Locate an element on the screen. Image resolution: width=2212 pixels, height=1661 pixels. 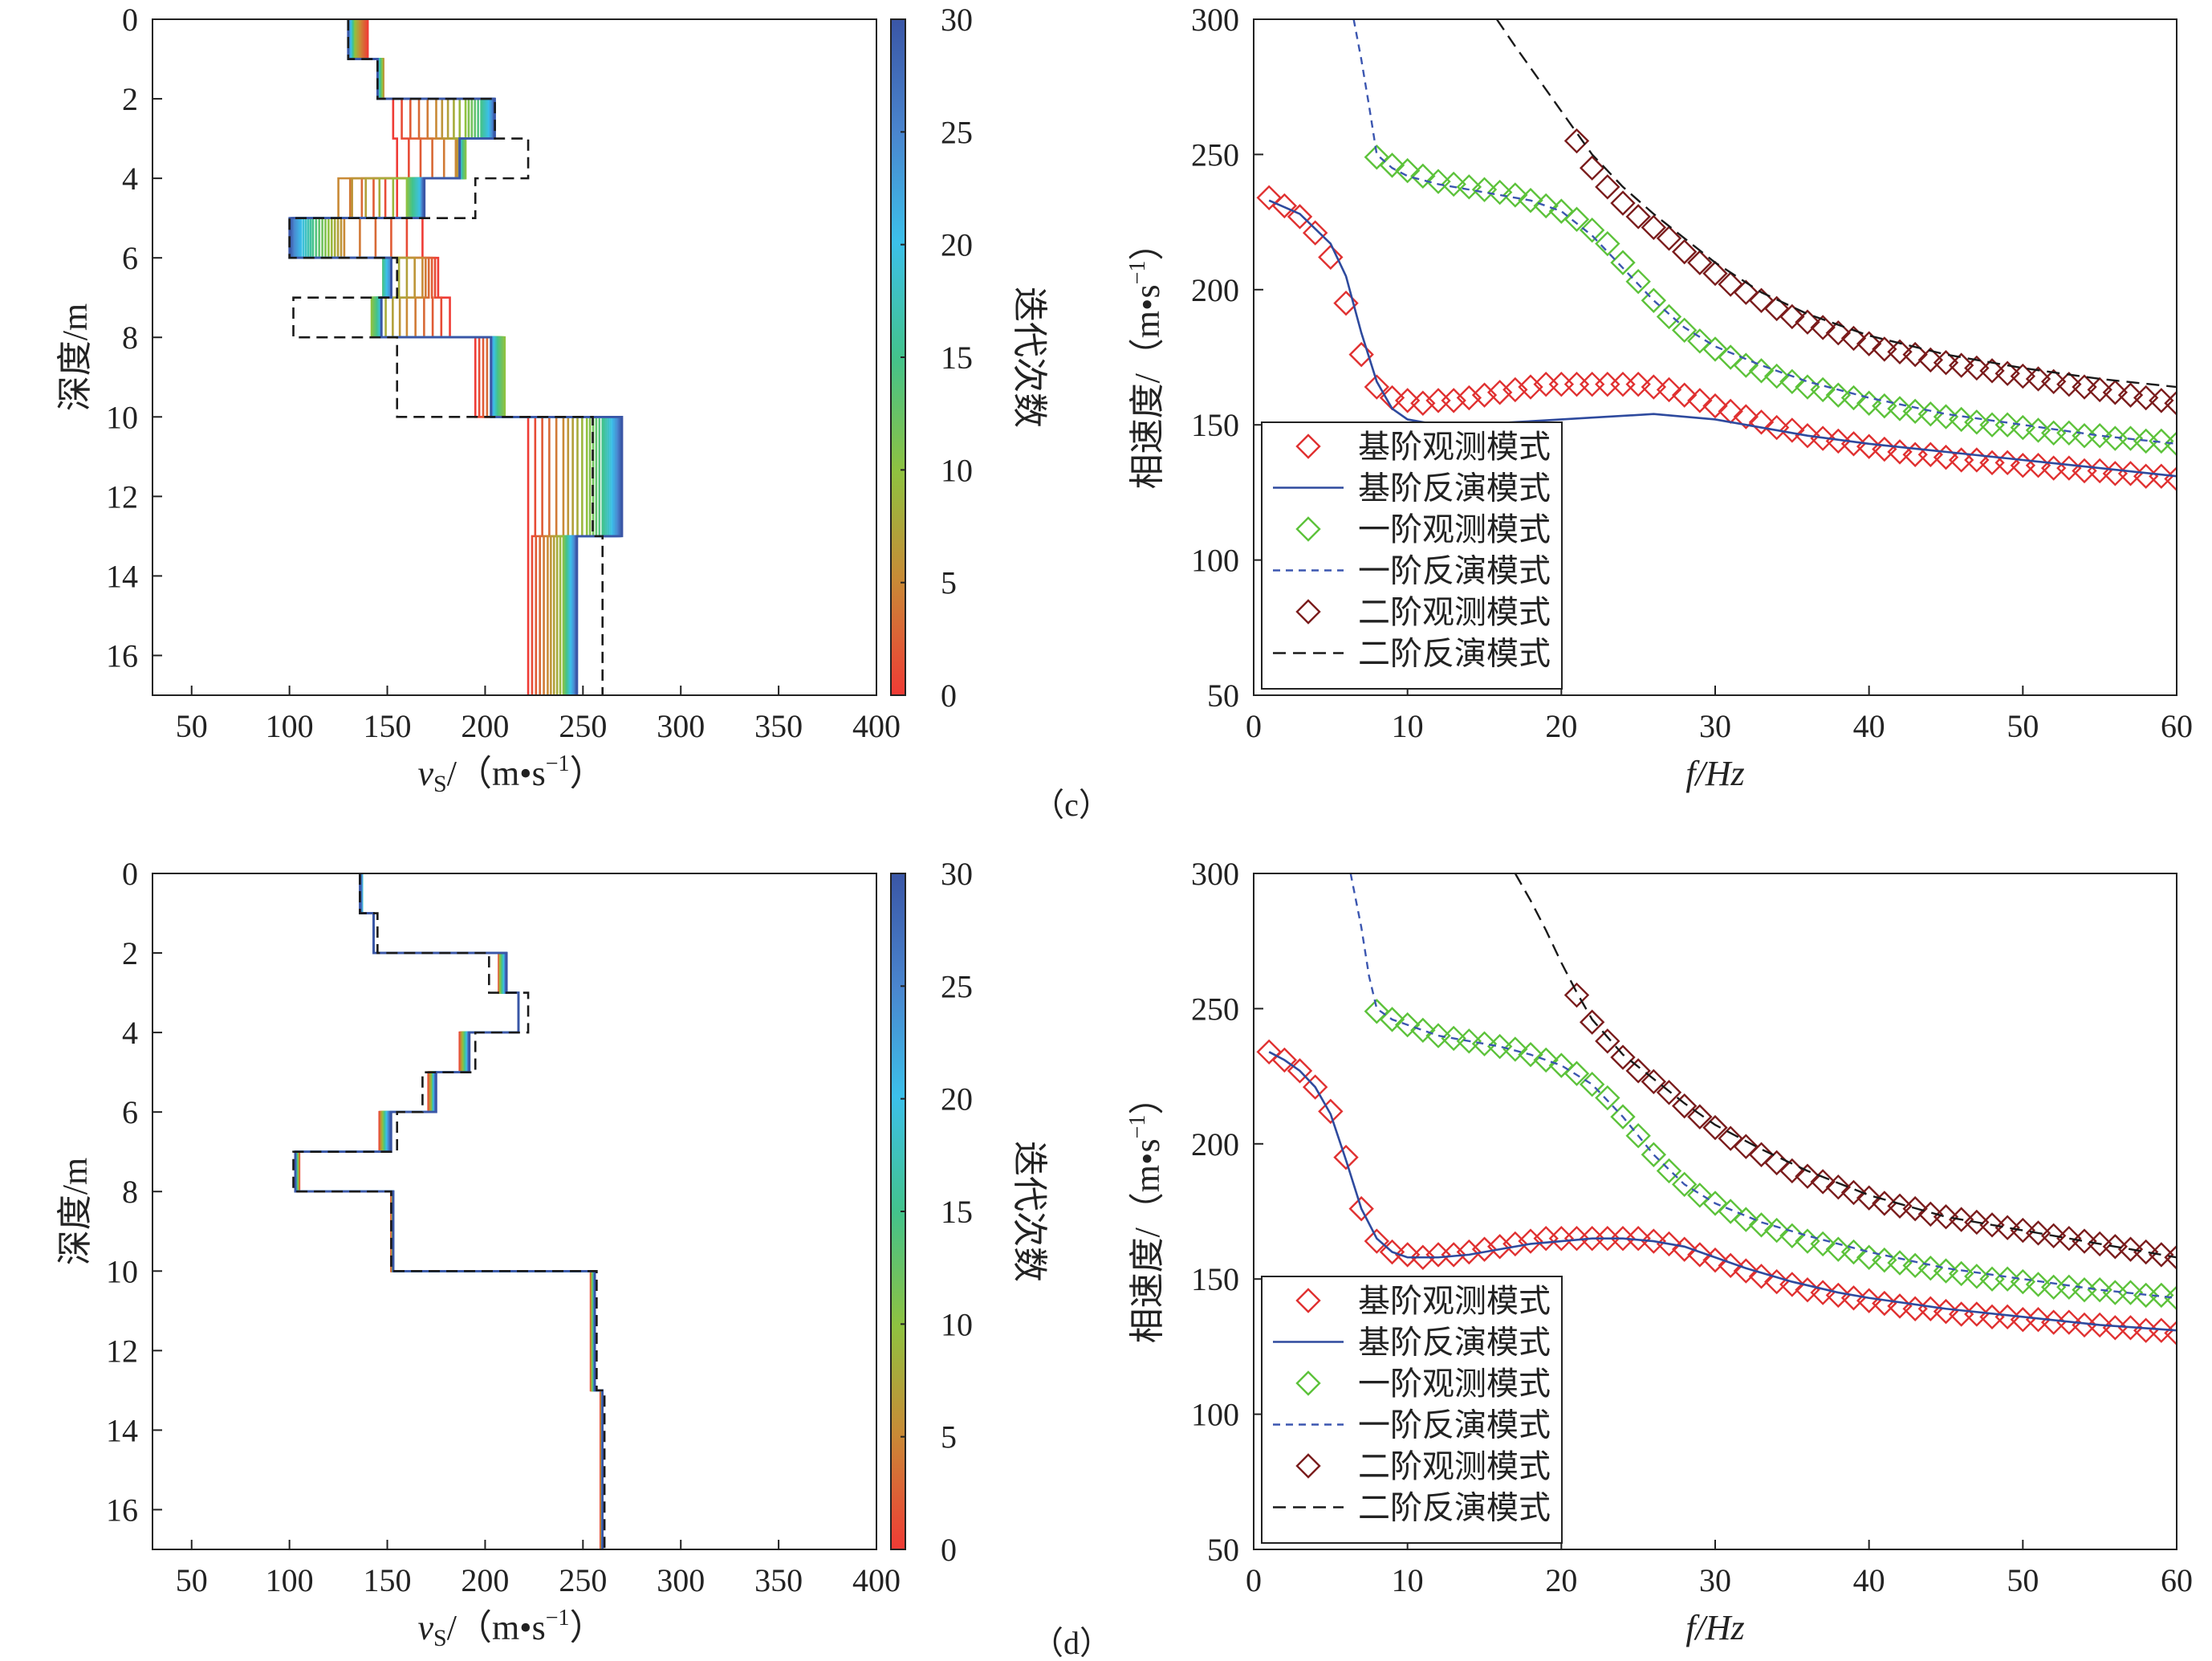
x-tick-label: 50 is located at coordinates (192, 726).